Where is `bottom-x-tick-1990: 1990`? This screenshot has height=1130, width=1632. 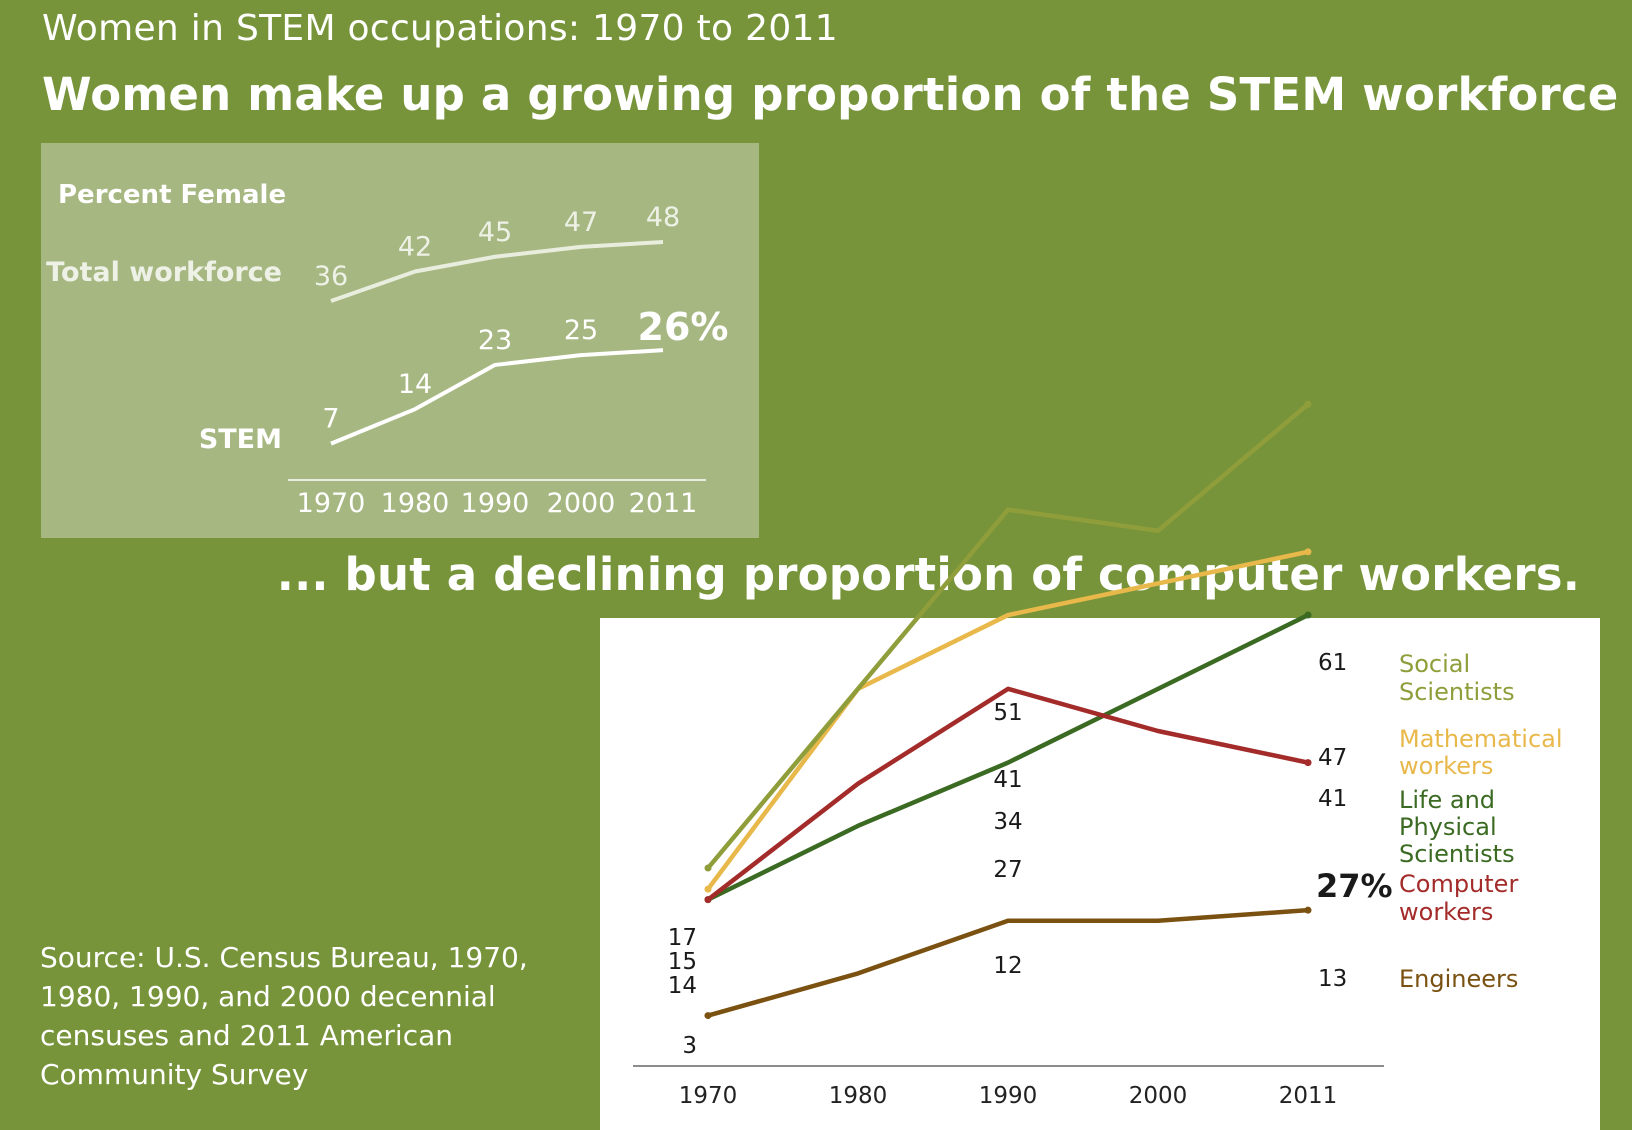
bottom-x-tick-1990: 1990 is located at coordinates (1008, 1096).